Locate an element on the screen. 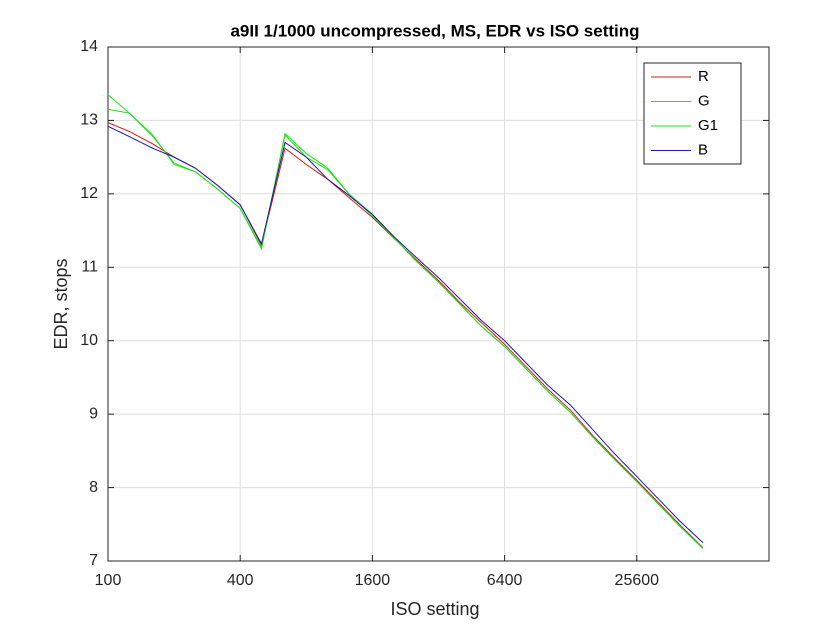  y-tick-label: 8 is located at coordinates (93, 487).